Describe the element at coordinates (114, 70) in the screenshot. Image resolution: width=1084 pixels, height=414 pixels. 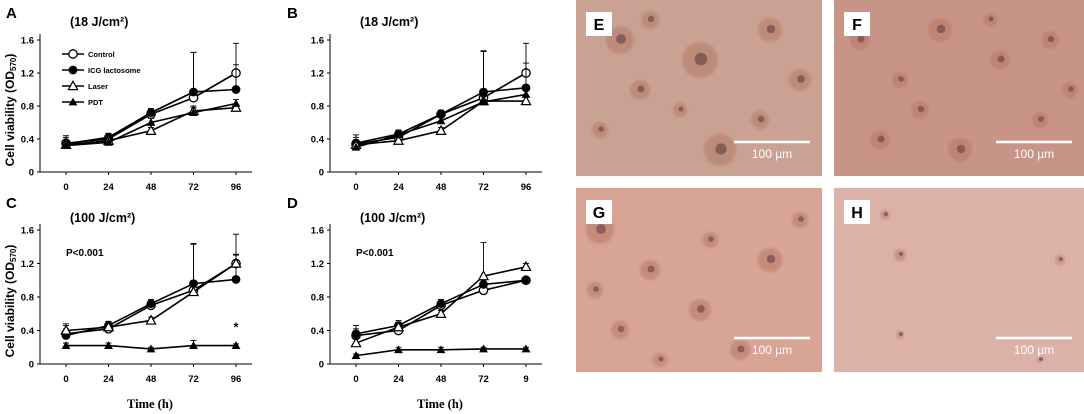
I see `legend-label: ICG lactosome` at that location.